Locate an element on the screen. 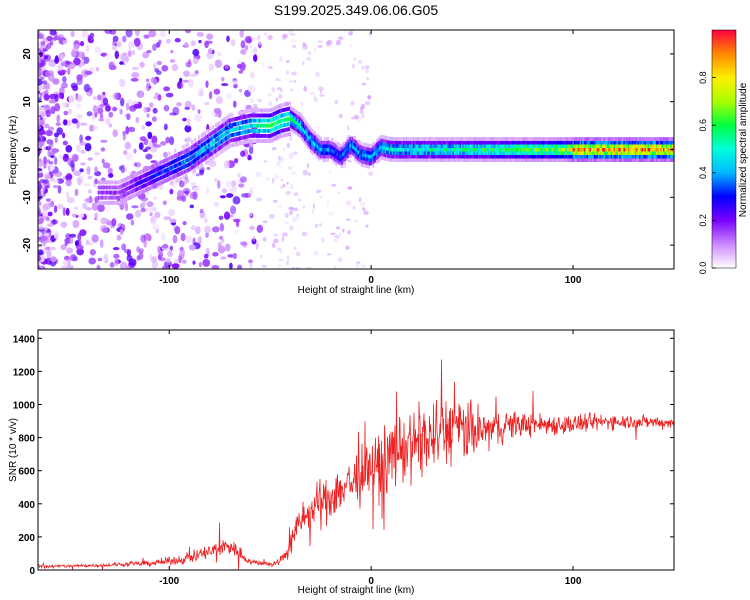 This screenshot has width=750, height=600. y-tick-label: 1400 is located at coordinates (24, 339).